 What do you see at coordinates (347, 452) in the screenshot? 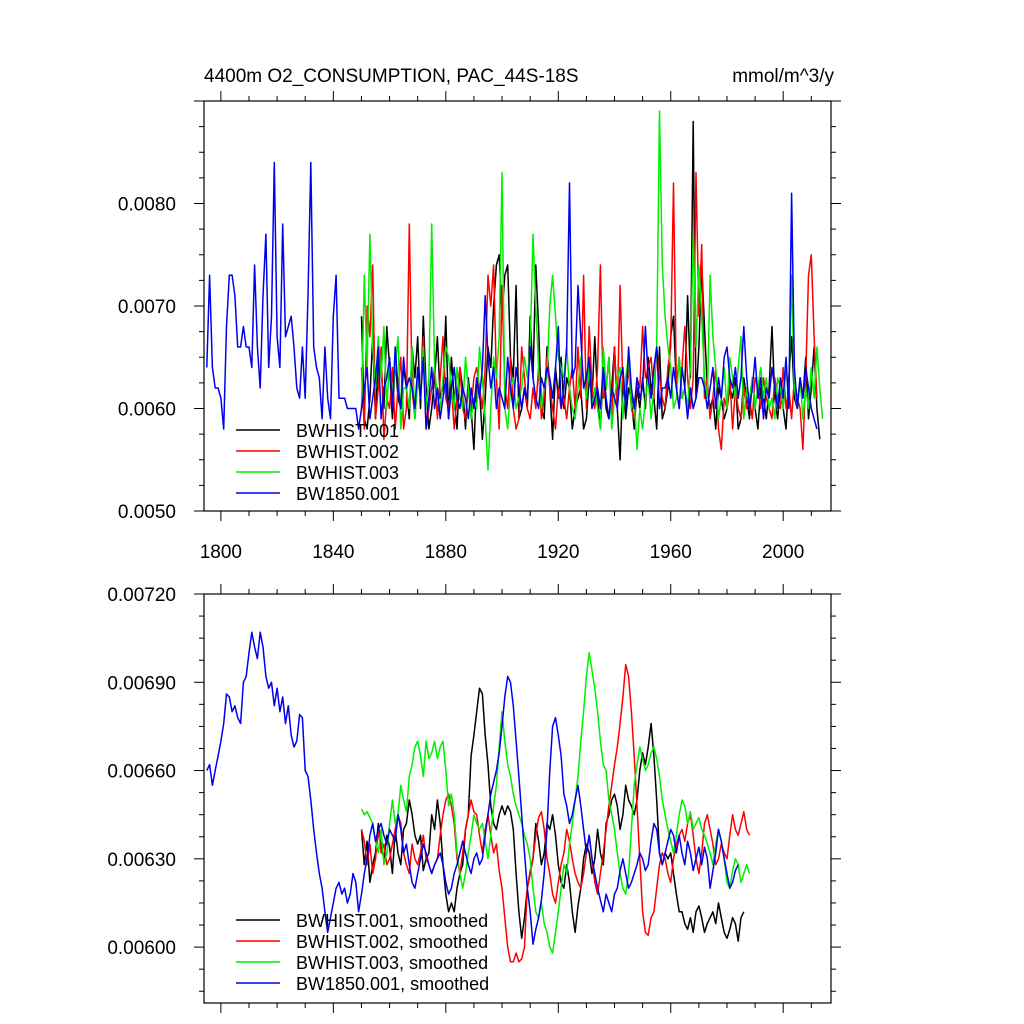
I see `legend-label: BWHIST.002` at bounding box center [347, 452].